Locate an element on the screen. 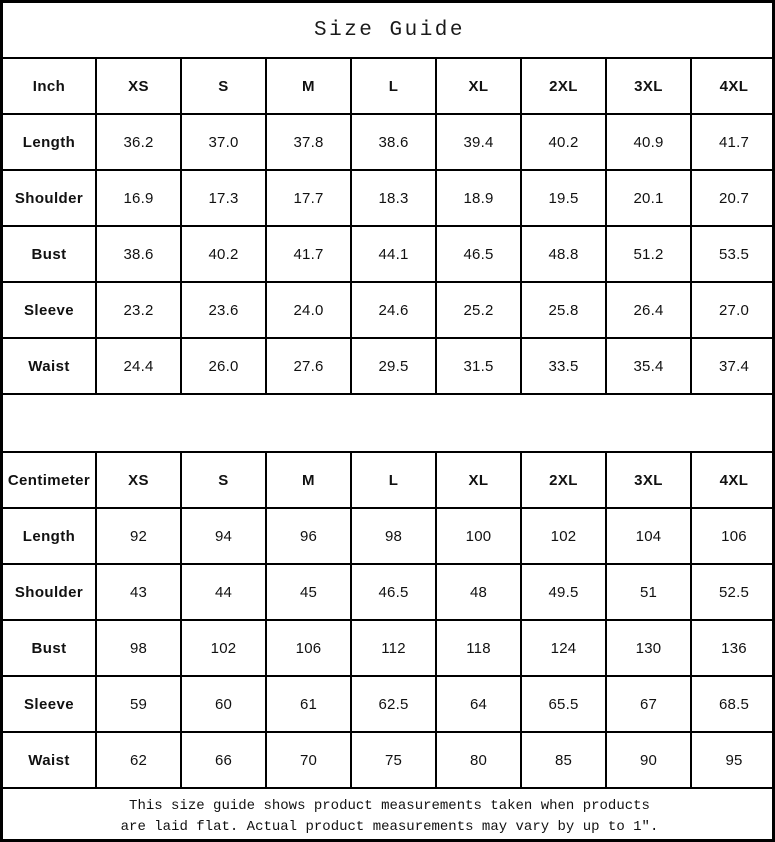  inch-length-4xl: 41.7 is located at coordinates (731, 142).